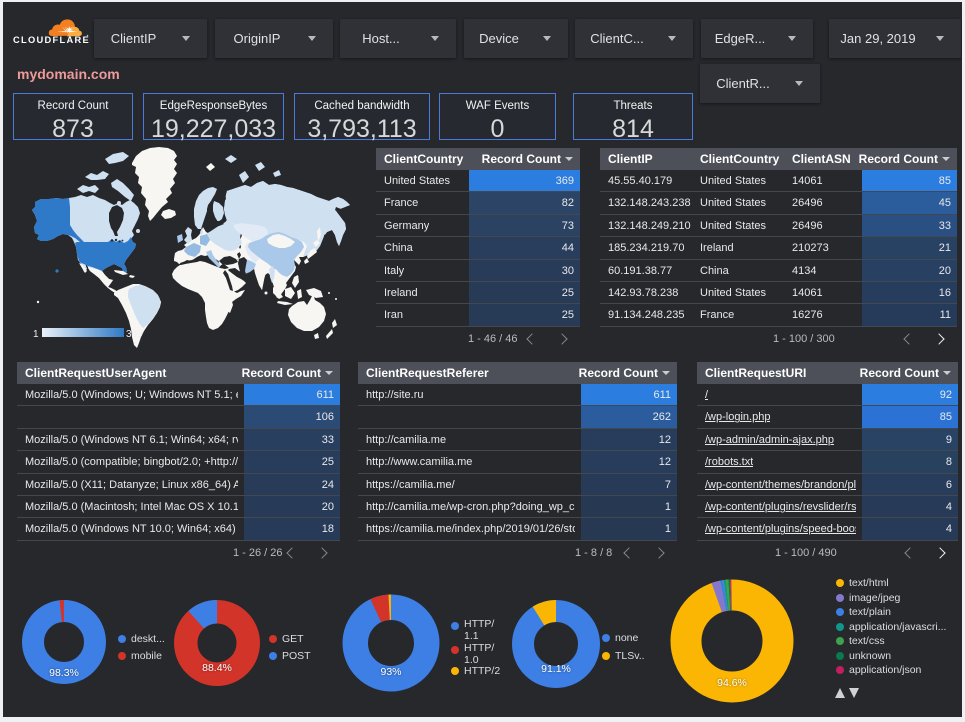 The height and width of the screenshot is (722, 965). I want to click on svg-text: 369, so click(134, 334).